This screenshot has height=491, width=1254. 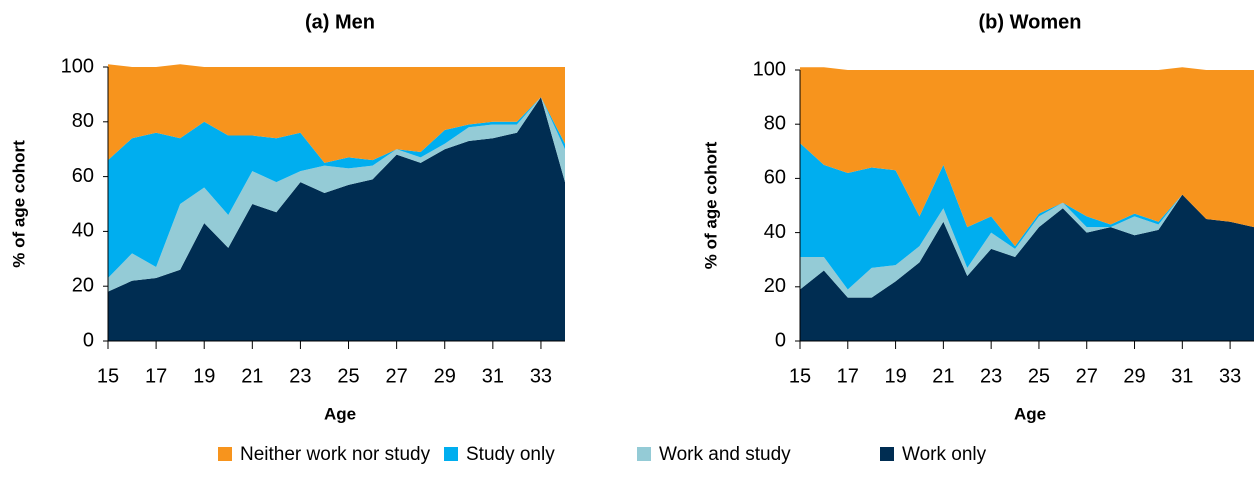 I want to click on legend-label: Study only, so click(x=510, y=454).